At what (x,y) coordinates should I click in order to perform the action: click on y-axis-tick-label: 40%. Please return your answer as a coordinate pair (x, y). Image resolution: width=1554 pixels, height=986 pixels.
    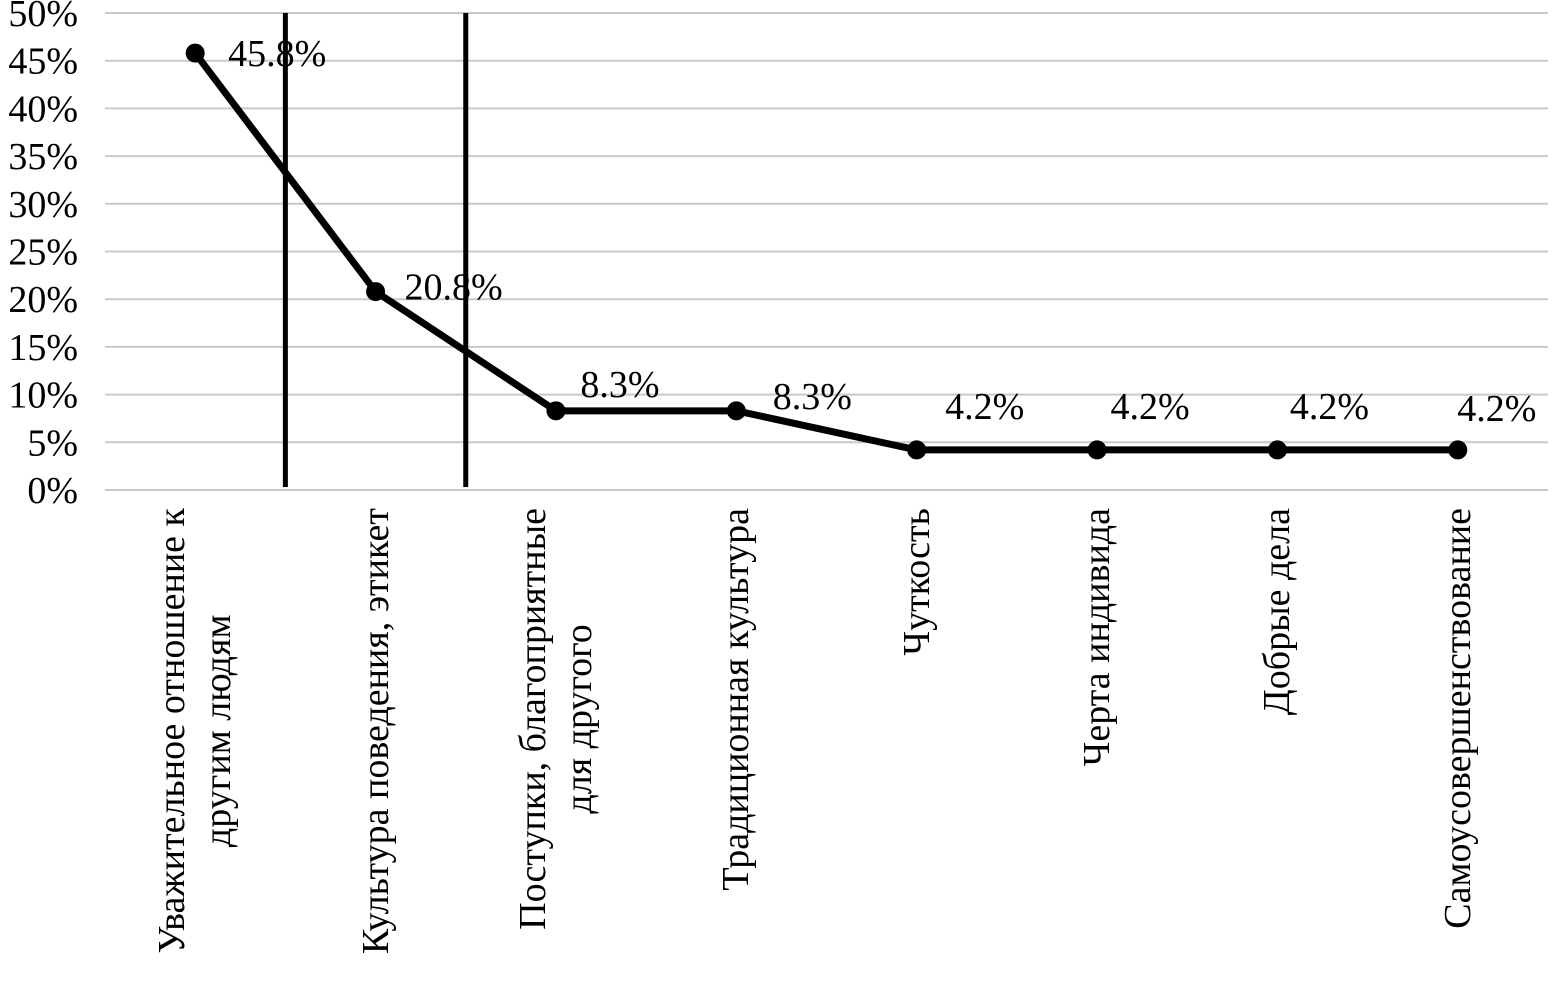
    Looking at the image, I should click on (43, 109).